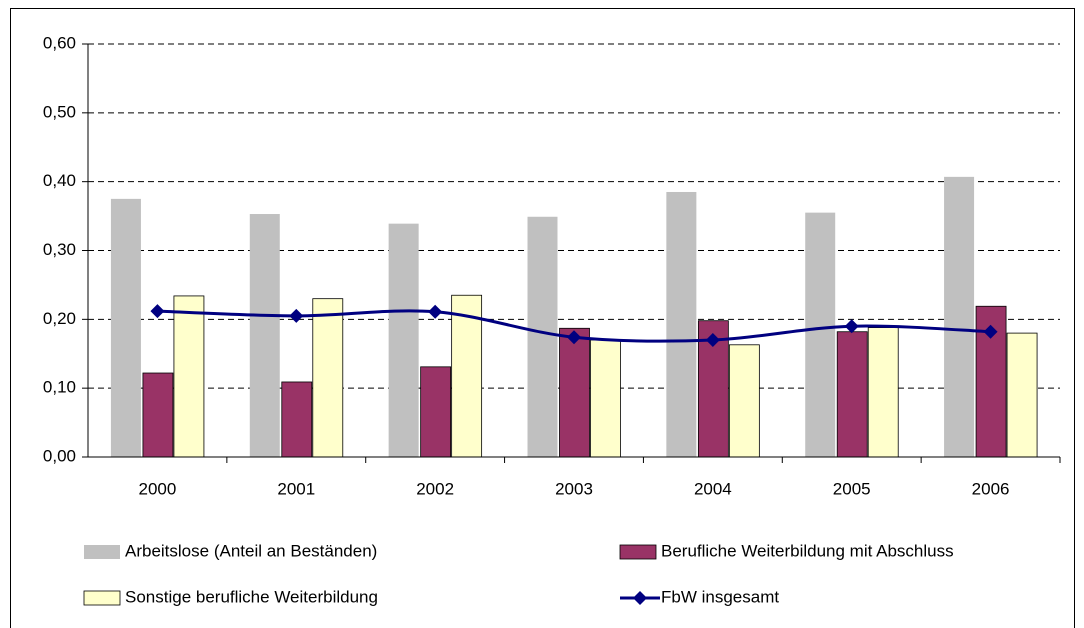  I want to click on y-tick-label: 0,00, so click(59, 455).